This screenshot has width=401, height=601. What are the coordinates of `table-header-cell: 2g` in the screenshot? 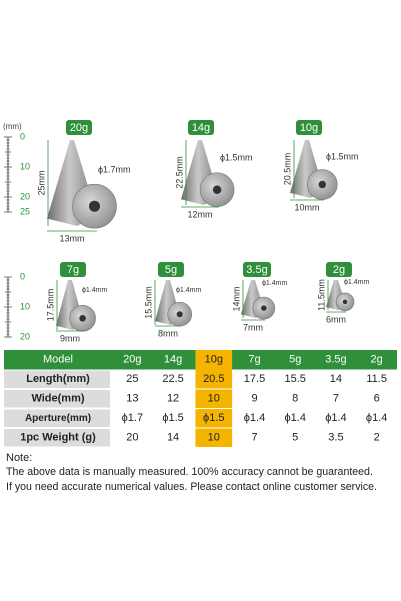 It's located at (377, 360).